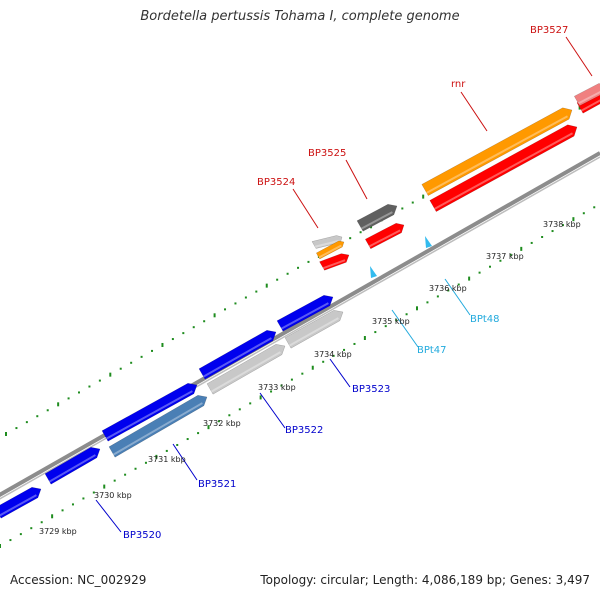  I want to click on gene-bp3520, so click(21, 503).